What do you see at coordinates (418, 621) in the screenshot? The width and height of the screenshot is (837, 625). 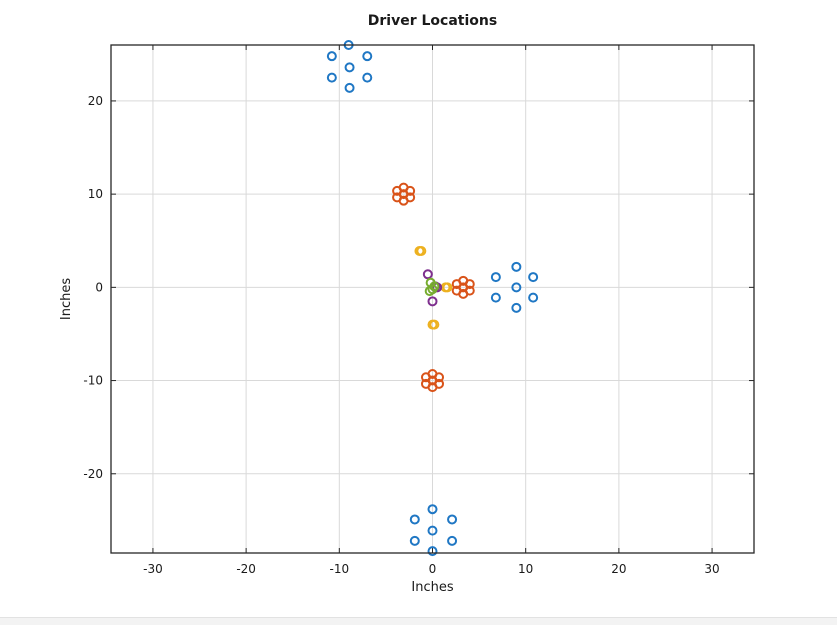 I see `bottom-strip` at bounding box center [418, 621].